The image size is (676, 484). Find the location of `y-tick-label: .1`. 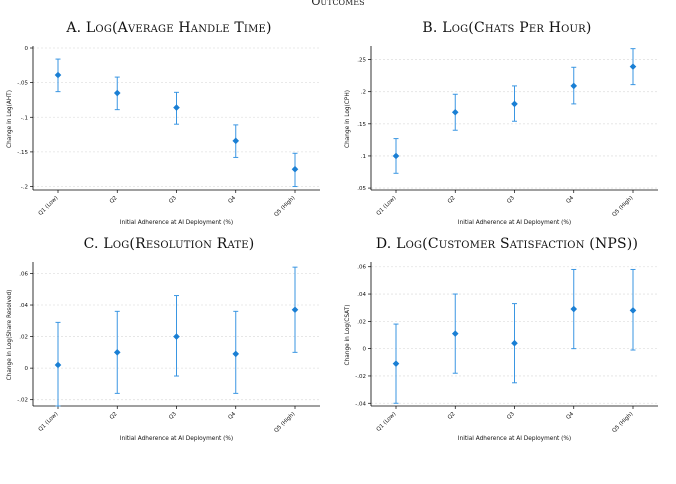

y-tick-label: .1 is located at coordinates (363, 157).